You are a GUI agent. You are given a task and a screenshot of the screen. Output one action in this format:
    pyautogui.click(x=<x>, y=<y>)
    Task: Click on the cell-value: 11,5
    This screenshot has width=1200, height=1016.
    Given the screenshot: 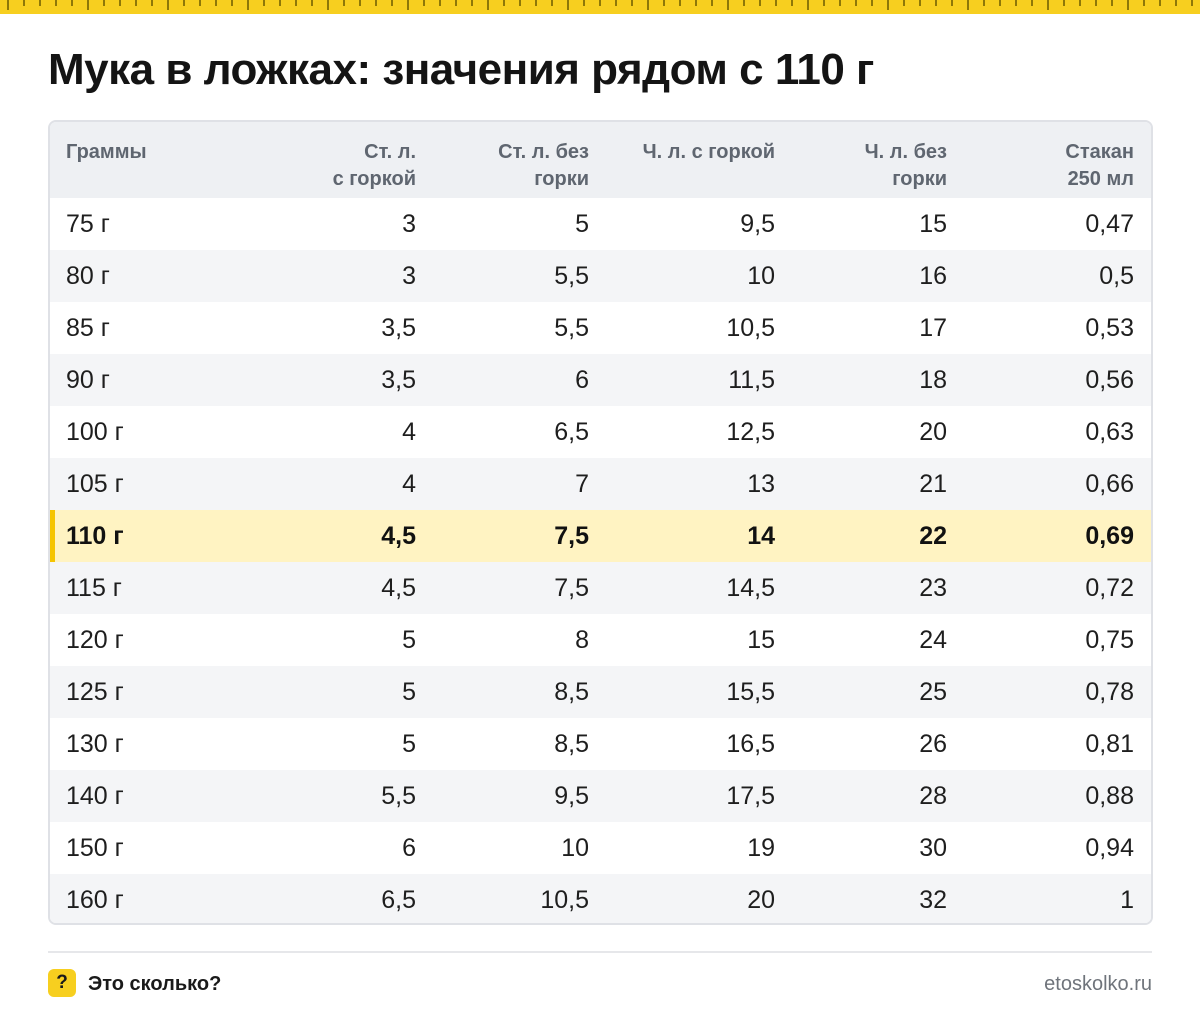 What is the action you would take?
    pyautogui.click(x=751, y=379)
    